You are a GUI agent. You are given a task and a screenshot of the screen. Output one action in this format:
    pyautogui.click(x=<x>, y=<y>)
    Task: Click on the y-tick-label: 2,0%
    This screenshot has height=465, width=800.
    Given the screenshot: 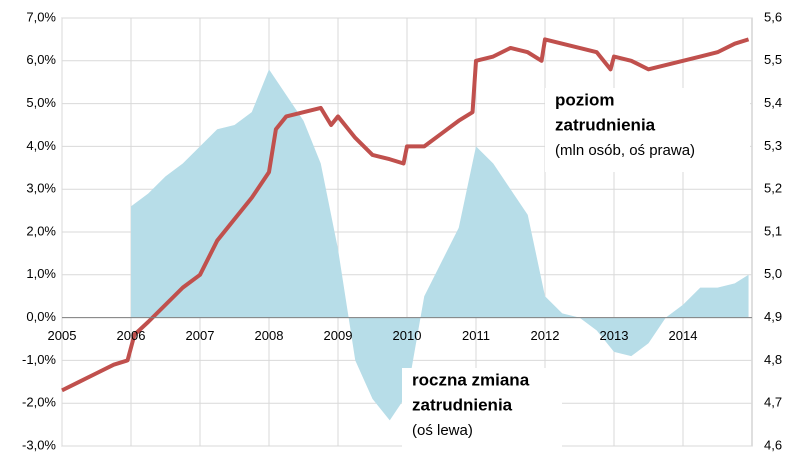 What is the action you would take?
    pyautogui.click(x=41, y=230)
    